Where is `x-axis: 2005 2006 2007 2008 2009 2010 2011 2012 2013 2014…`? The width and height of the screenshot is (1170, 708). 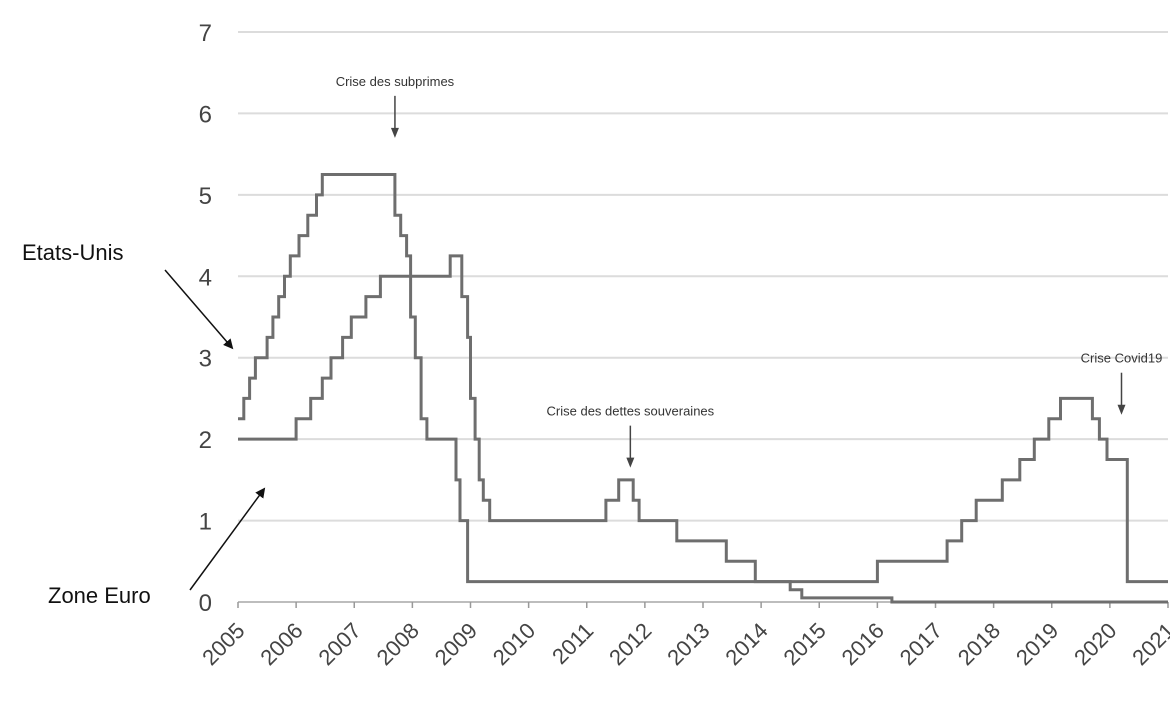 x-axis: 2005 2006 2007 2008 2009 2010 2011 2012 2013 2014… is located at coordinates (683, 635).